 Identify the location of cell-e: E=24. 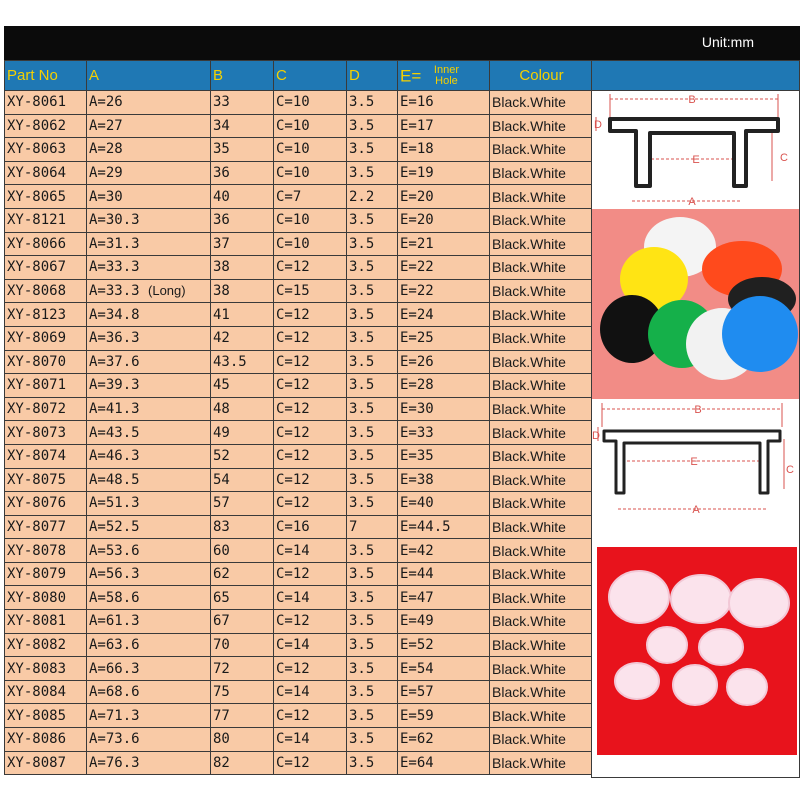
(443, 314).